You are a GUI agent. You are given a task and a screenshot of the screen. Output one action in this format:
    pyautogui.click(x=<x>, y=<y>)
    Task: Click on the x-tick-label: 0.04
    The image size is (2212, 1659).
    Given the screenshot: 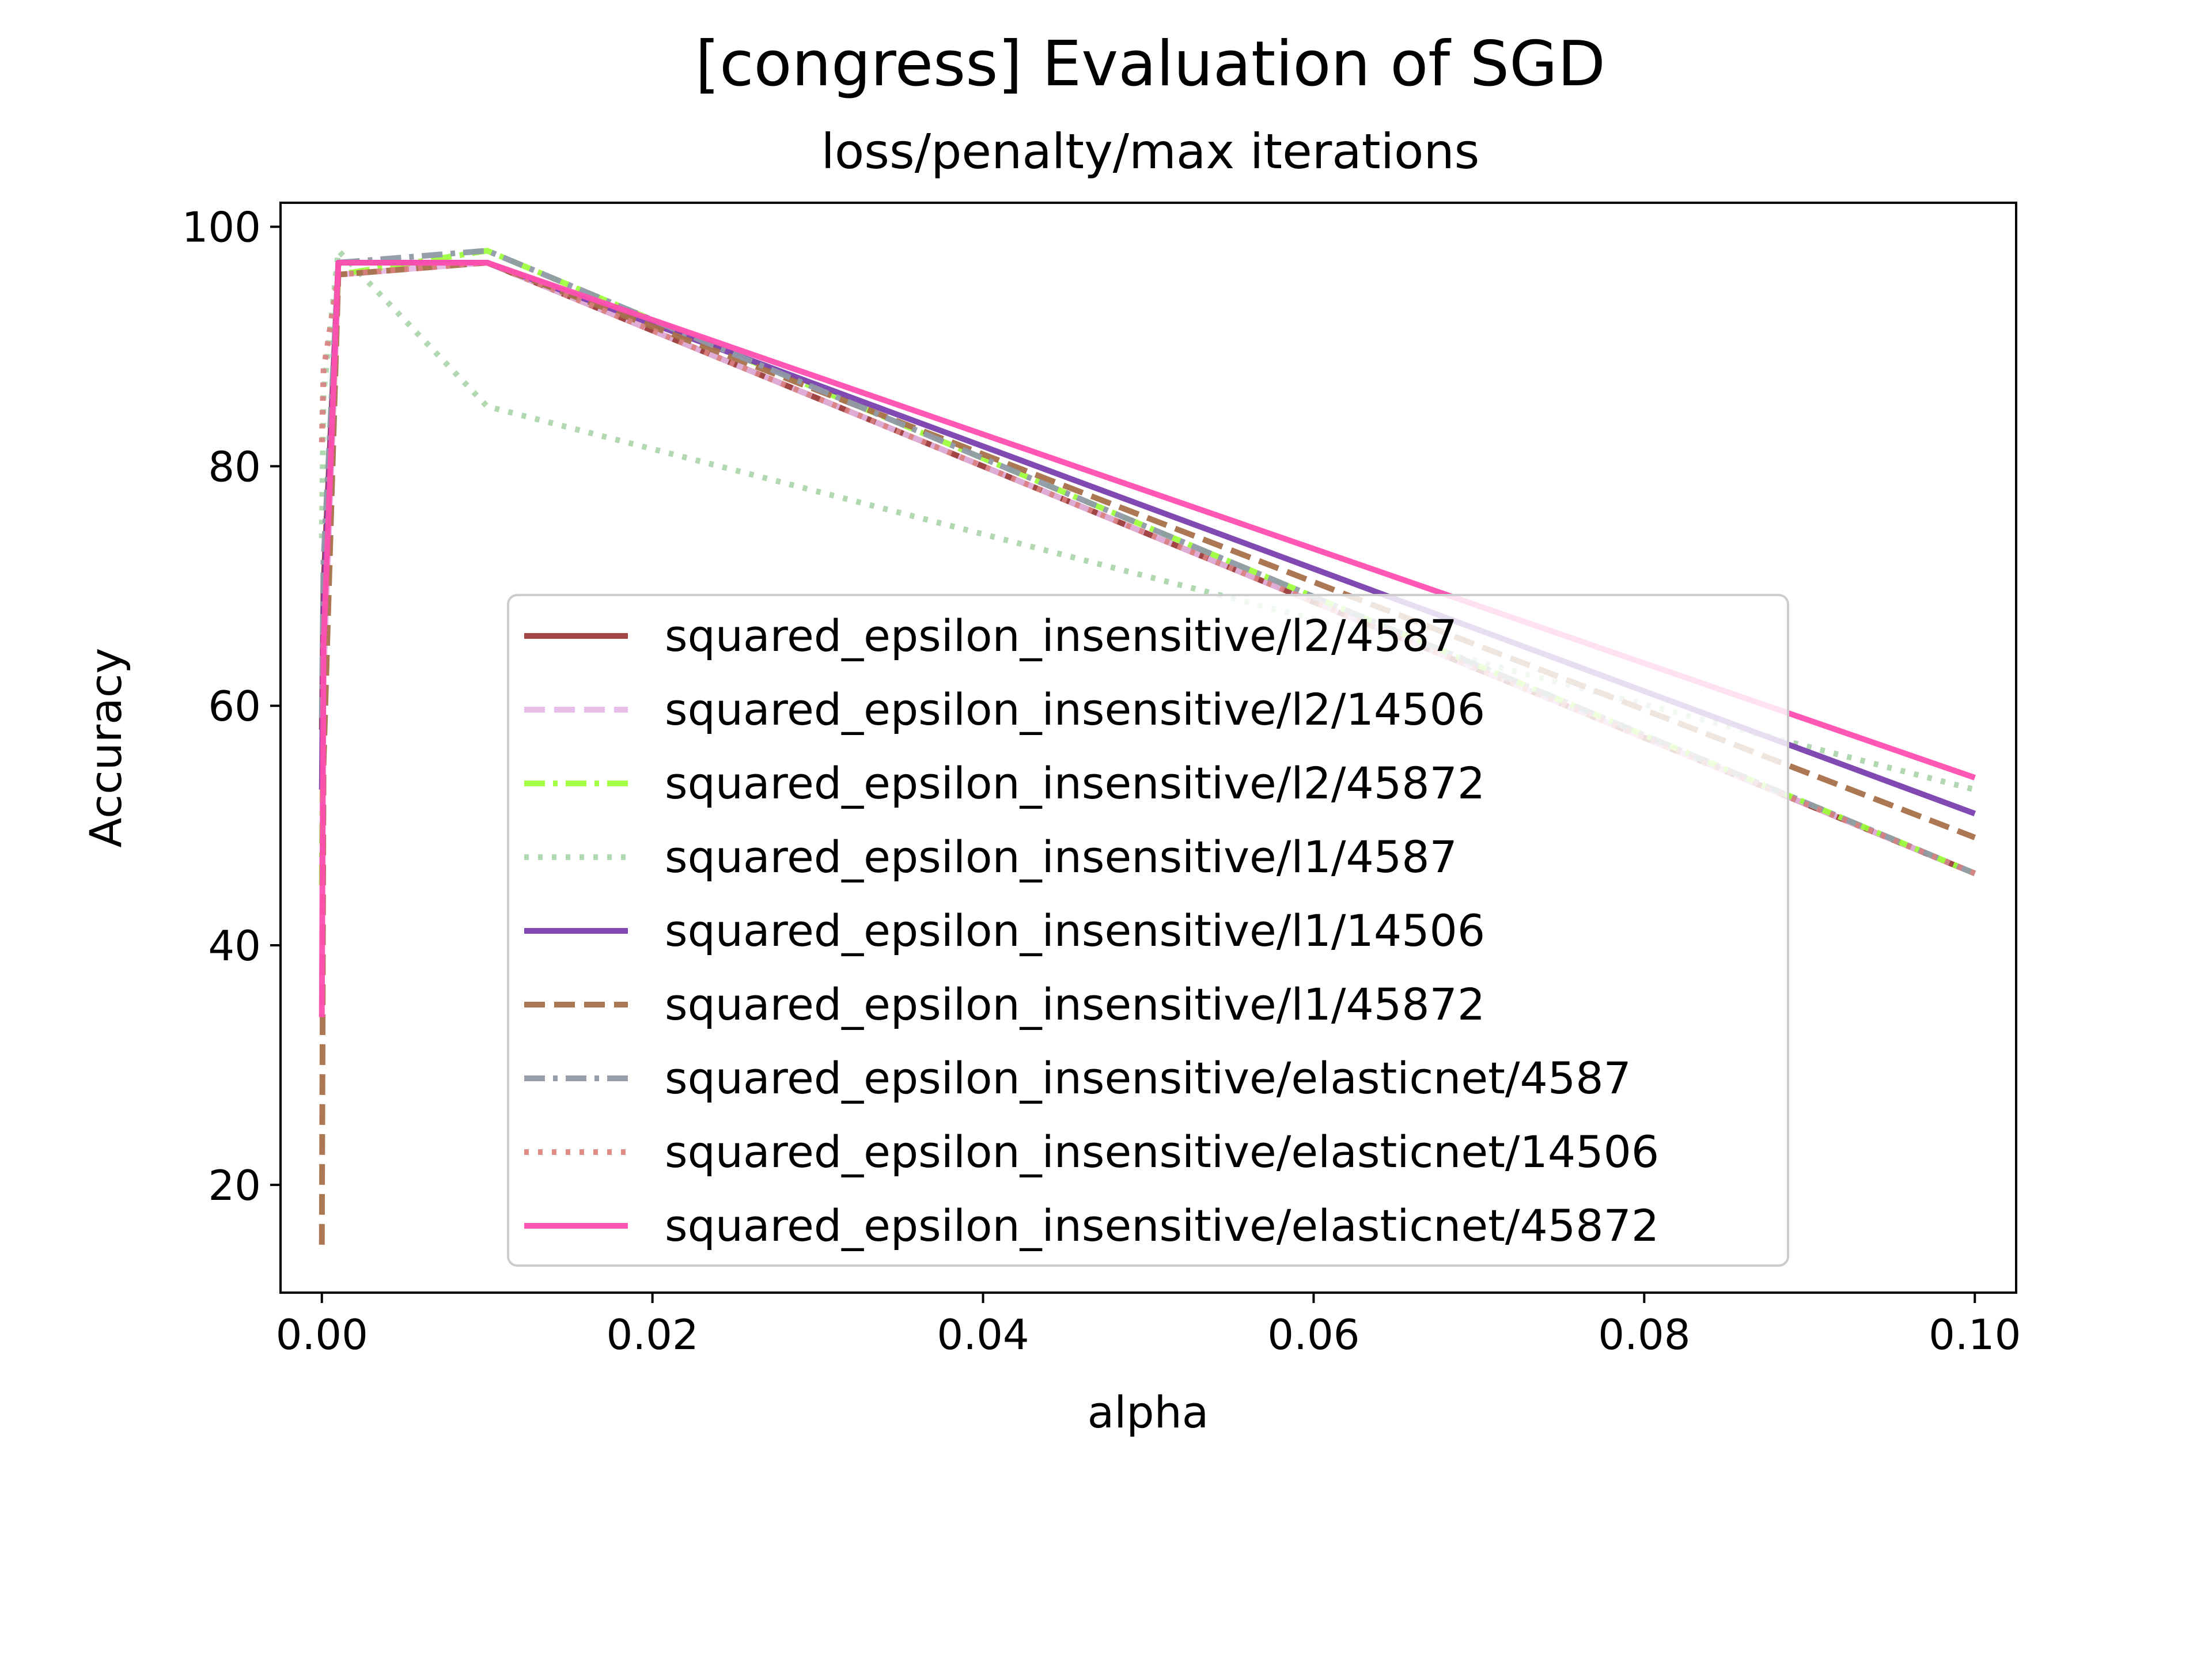 What is the action you would take?
    pyautogui.click(x=983, y=1334)
    